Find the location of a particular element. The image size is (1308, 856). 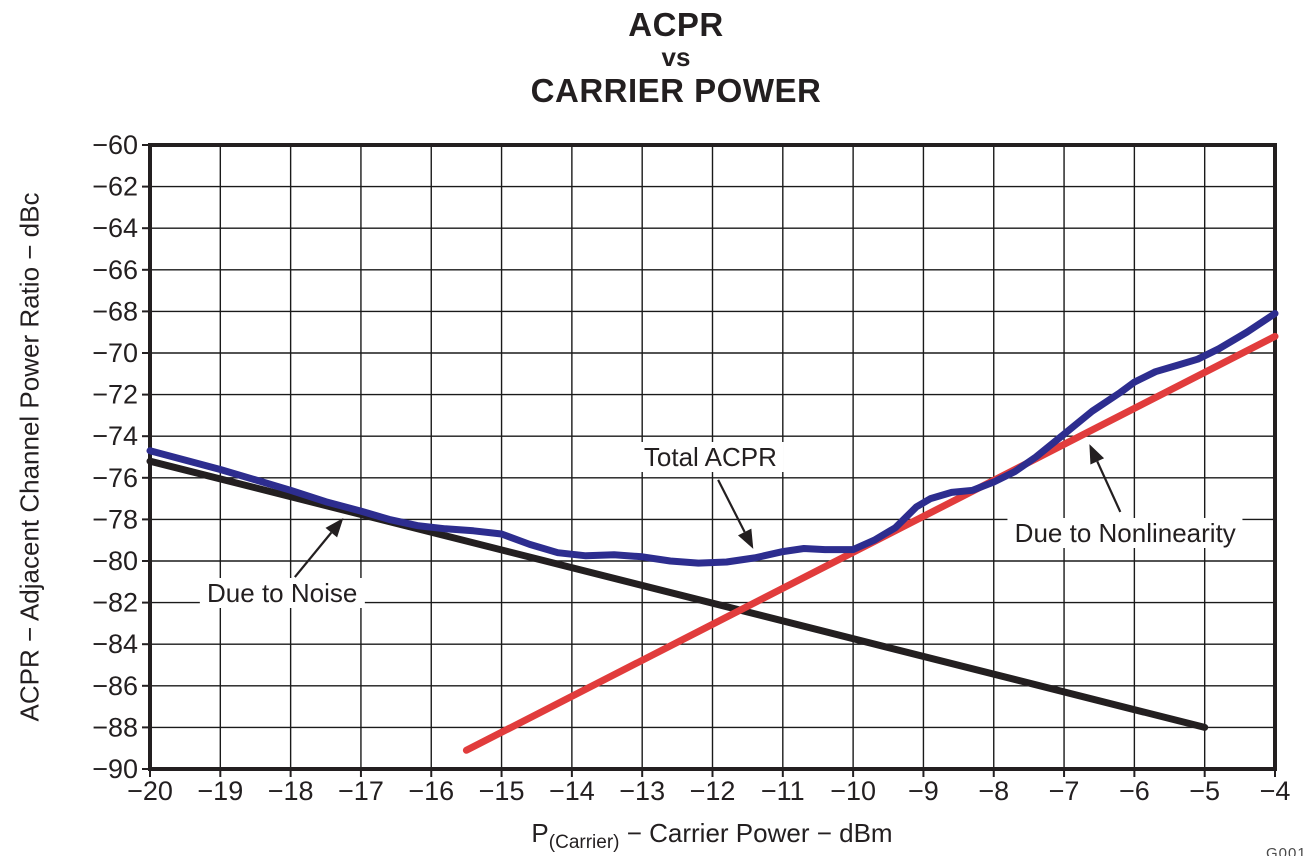

y-tick-label: −60 is located at coordinates (115, 145).